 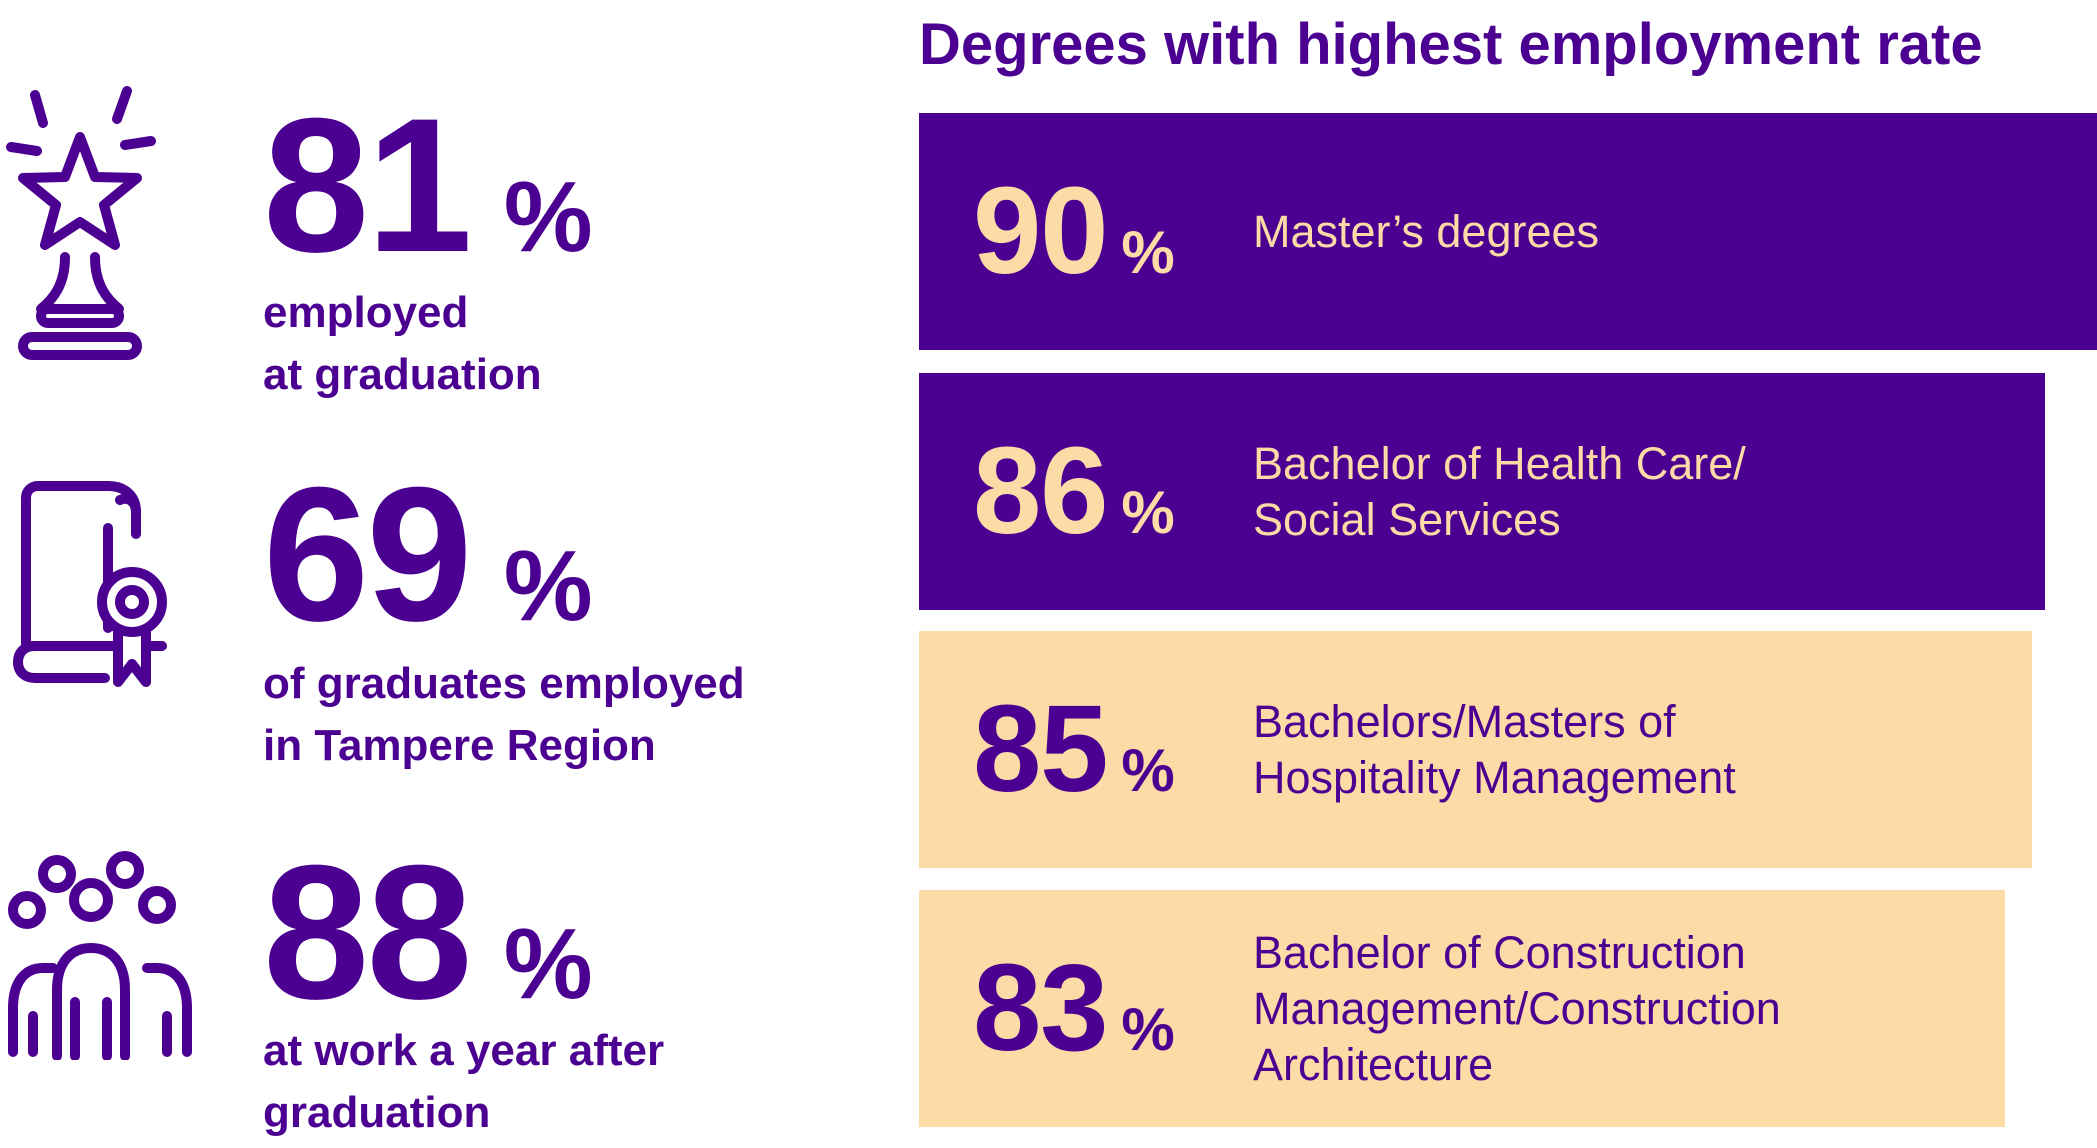 I want to click on caption-line: in Tampere Region, so click(x=459, y=745).